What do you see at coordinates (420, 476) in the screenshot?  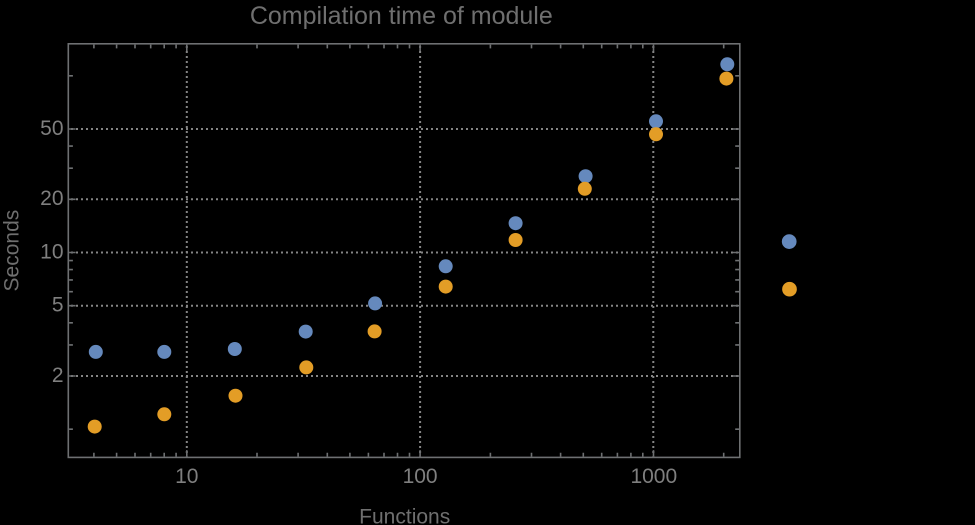 I see `svg-text: 100` at bounding box center [420, 476].